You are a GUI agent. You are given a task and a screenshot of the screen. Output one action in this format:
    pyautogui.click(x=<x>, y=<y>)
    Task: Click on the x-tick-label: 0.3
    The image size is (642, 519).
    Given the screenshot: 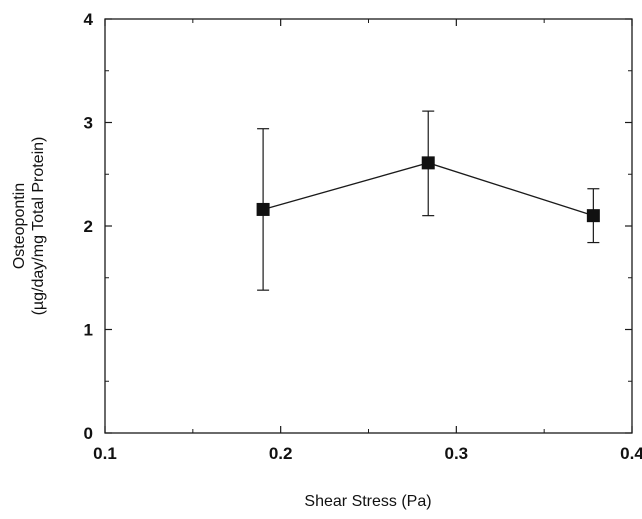 What is the action you would take?
    pyautogui.click(x=457, y=453)
    